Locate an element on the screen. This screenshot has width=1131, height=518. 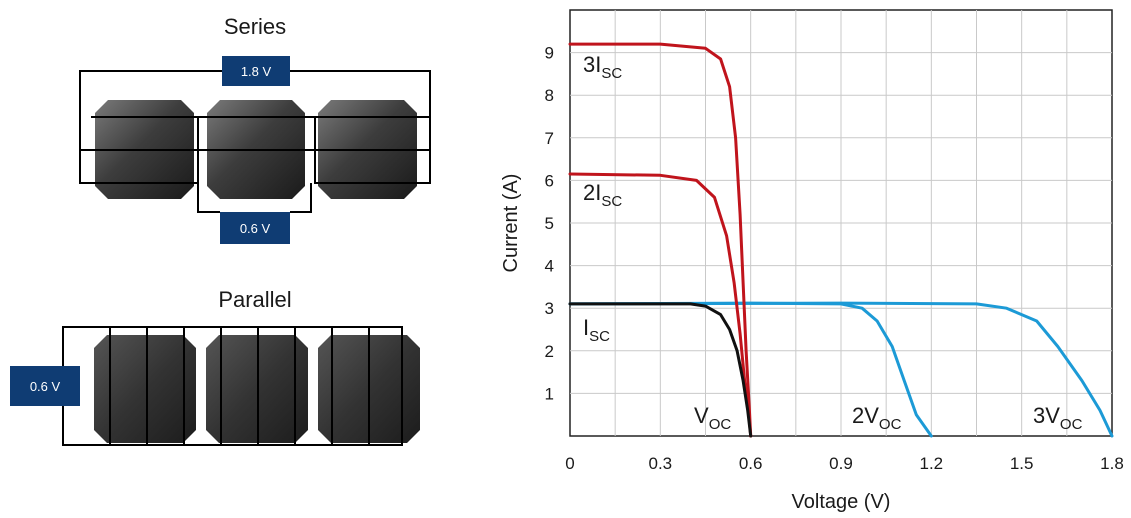
series-voltage-badge is located at coordinates (256, 71).